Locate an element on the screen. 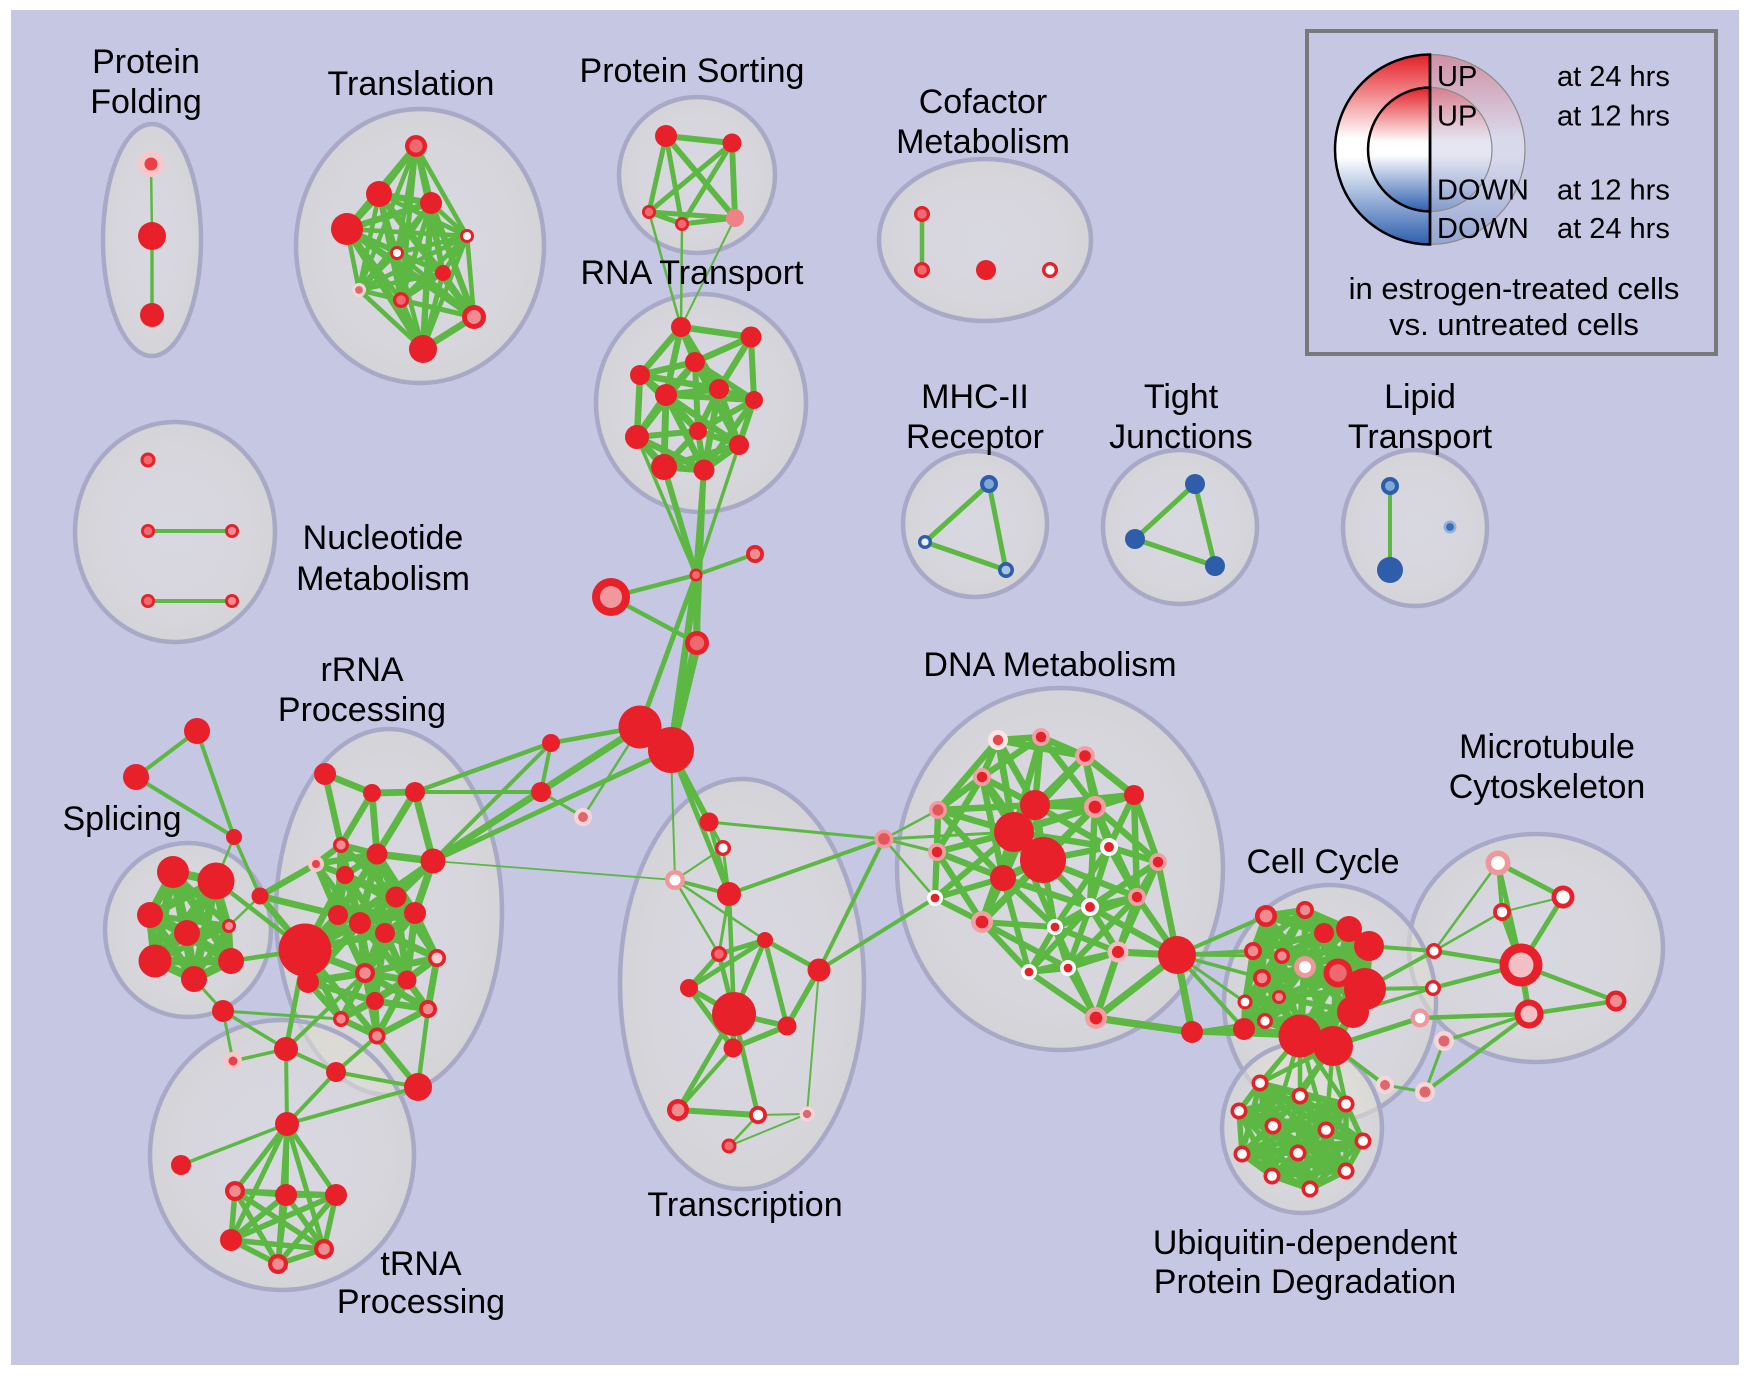  svg-text: Microtubule is located at coordinates (1547, 747).